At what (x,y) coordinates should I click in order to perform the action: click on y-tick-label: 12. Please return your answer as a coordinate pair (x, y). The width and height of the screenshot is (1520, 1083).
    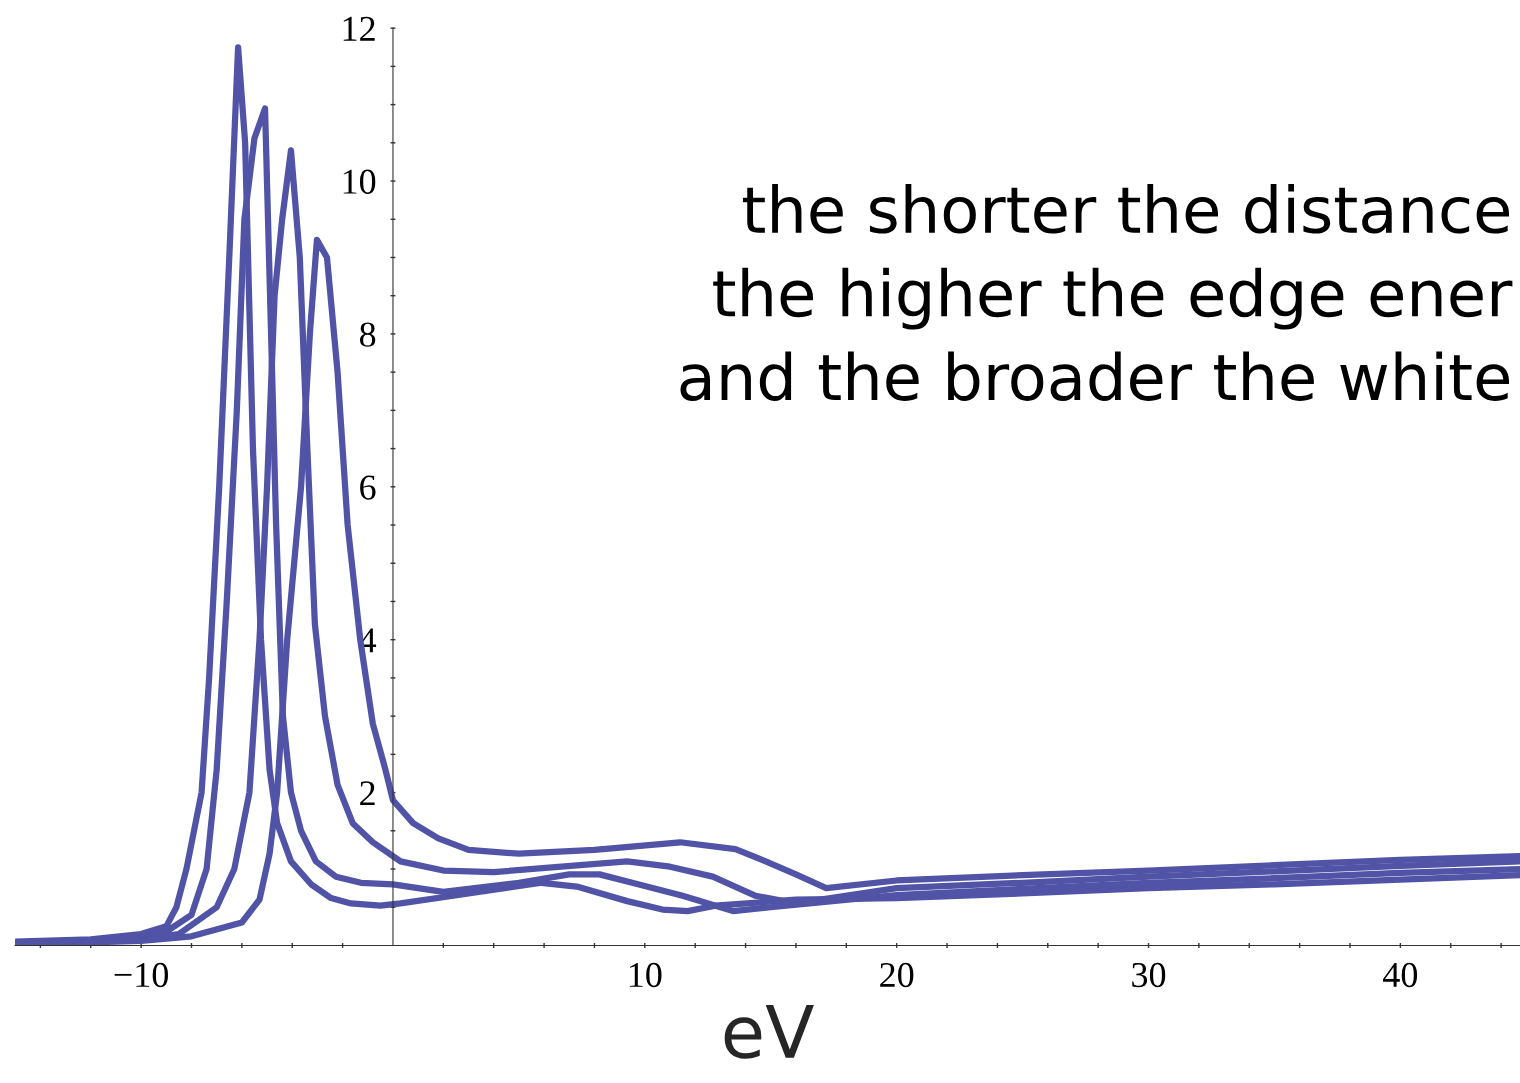
    Looking at the image, I should click on (359, 28).